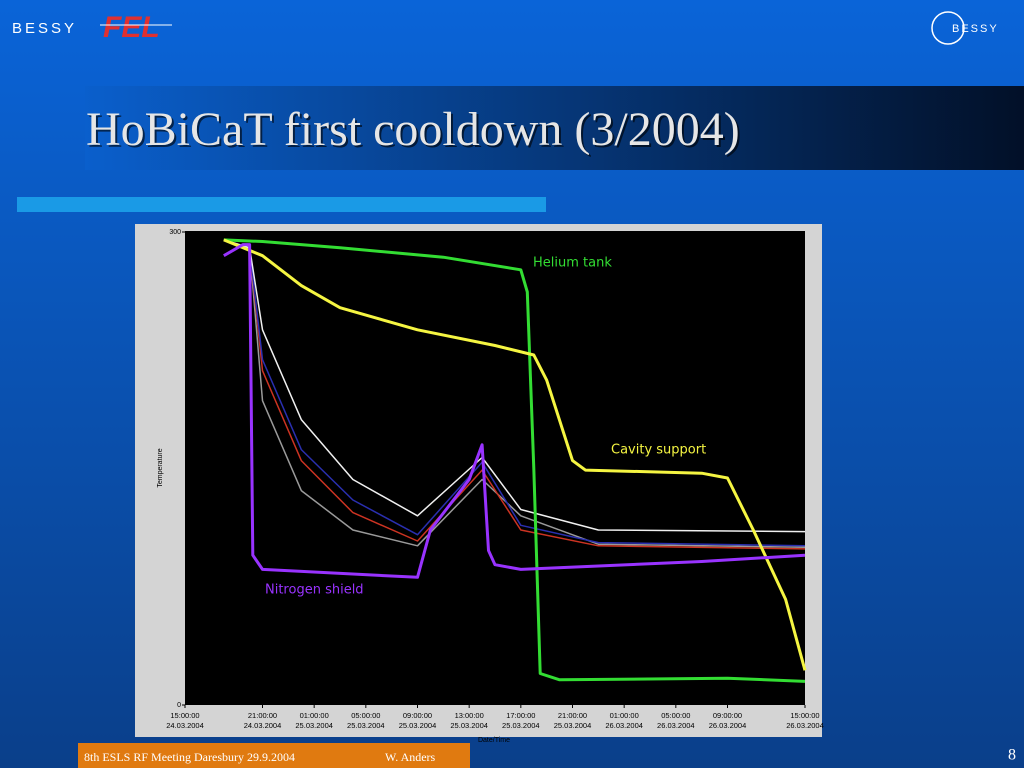 This screenshot has height=768, width=1024. What do you see at coordinates (572, 263) in the screenshot?
I see `series-label: Helium tank` at bounding box center [572, 263].